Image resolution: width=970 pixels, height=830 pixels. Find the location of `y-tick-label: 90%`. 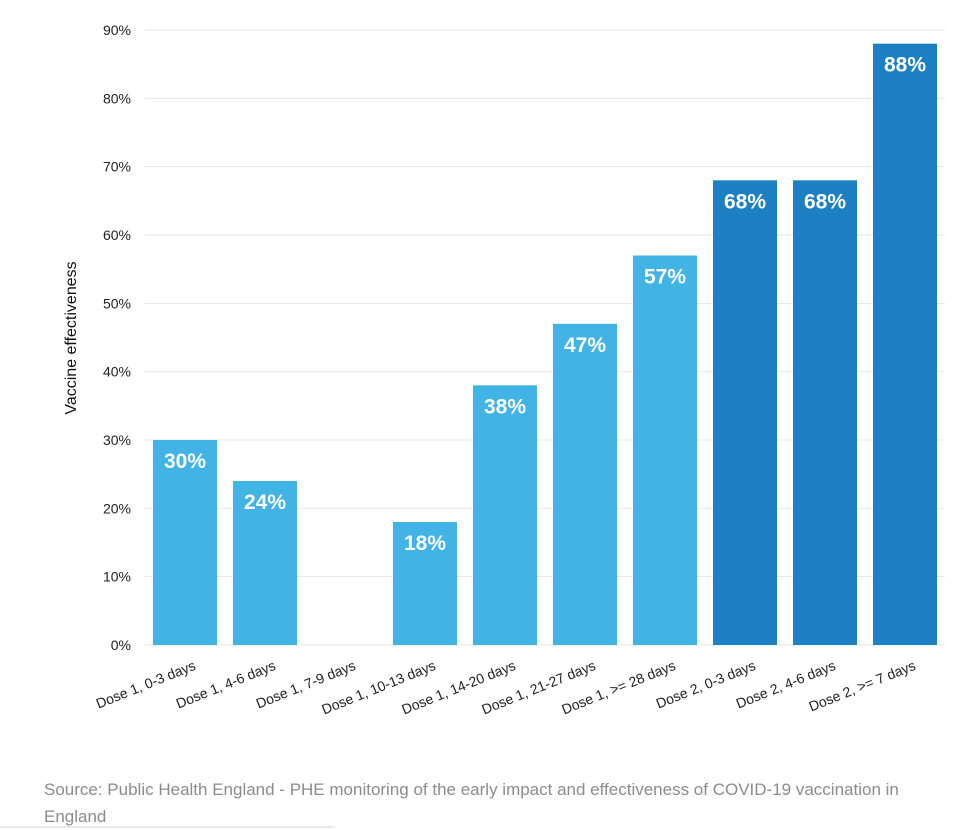

y-tick-label: 90% is located at coordinates (117, 30).